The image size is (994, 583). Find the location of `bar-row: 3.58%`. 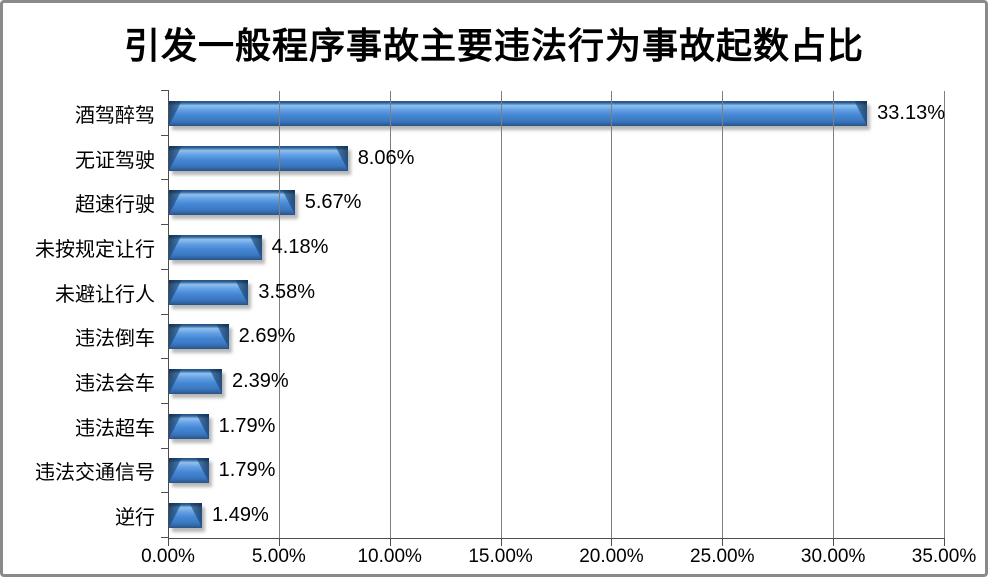

bar-row: 3.58% is located at coordinates (557, 292).